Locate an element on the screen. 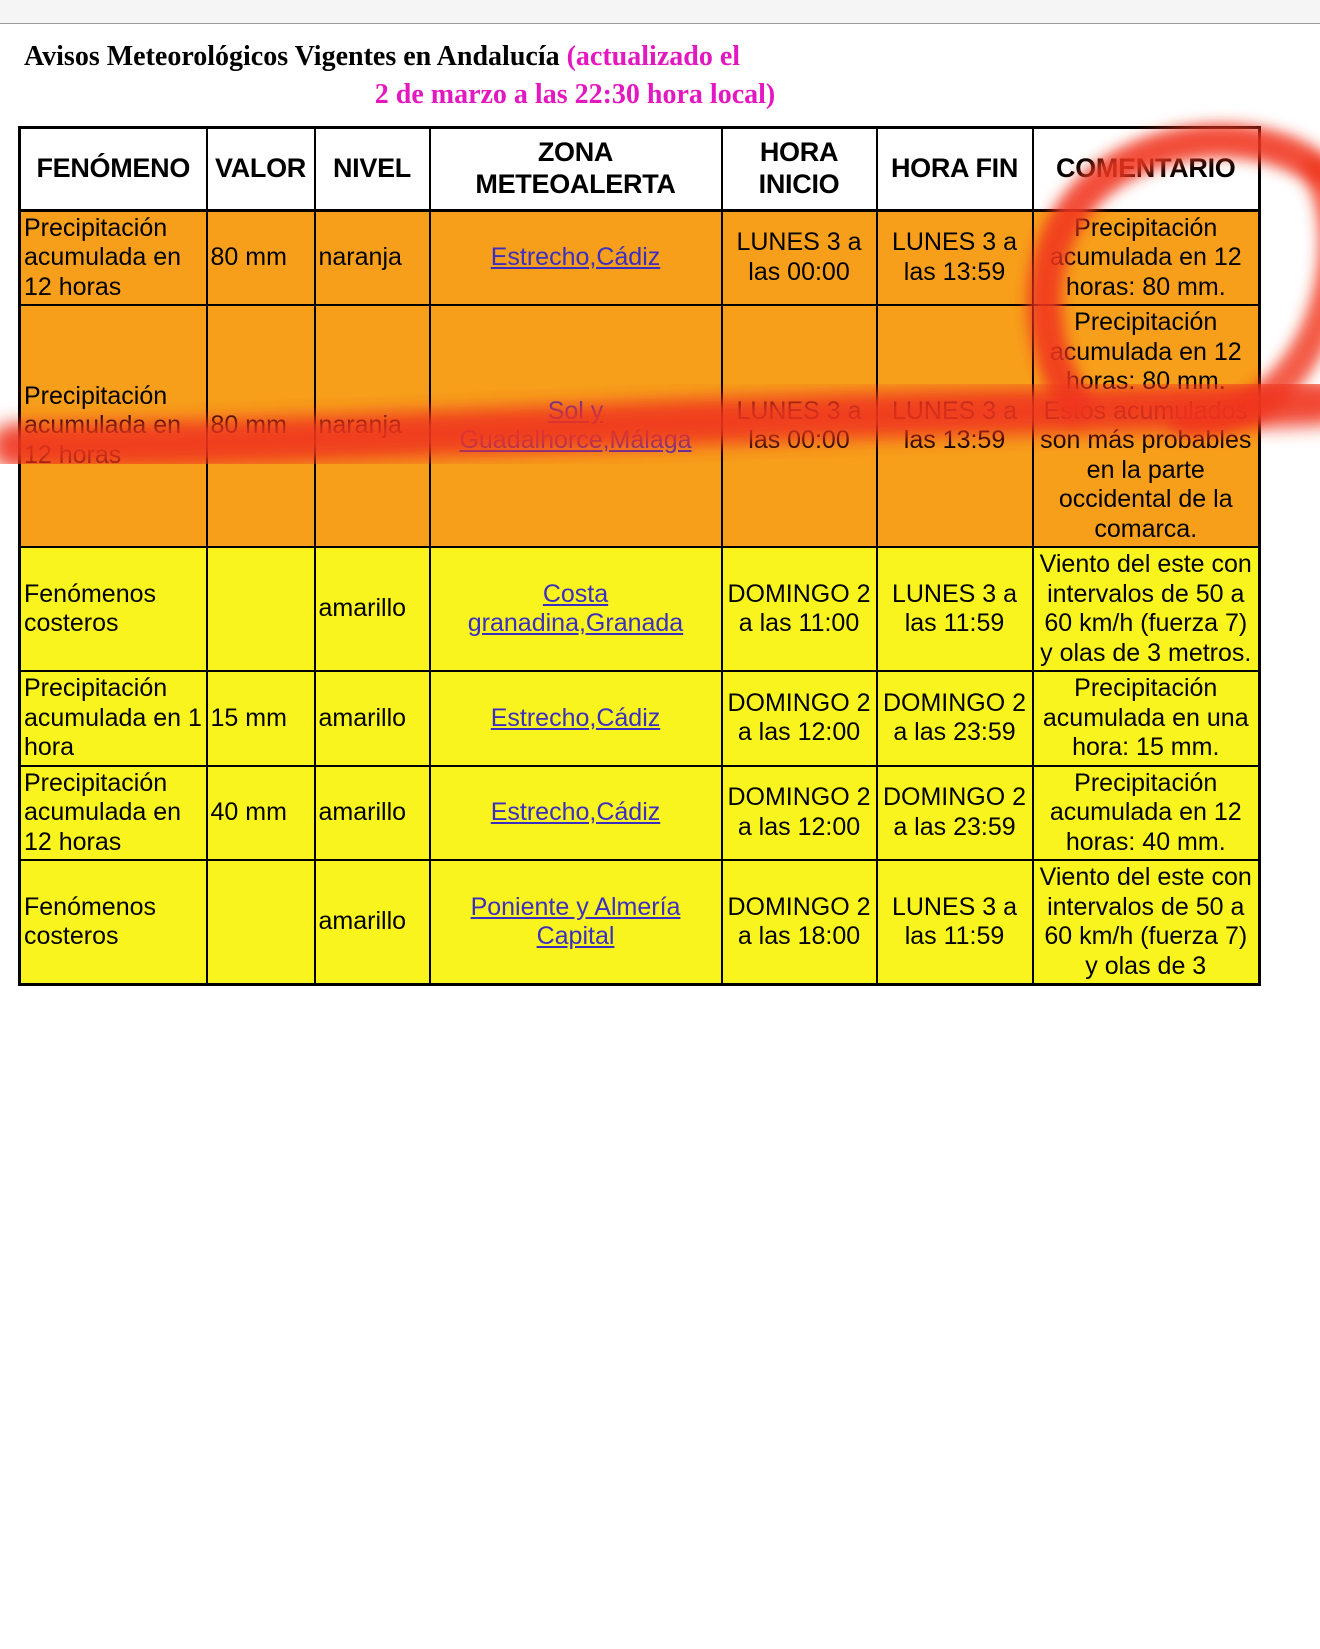  cell-zona: Poniente y Almería Capital is located at coordinates (575, 922).